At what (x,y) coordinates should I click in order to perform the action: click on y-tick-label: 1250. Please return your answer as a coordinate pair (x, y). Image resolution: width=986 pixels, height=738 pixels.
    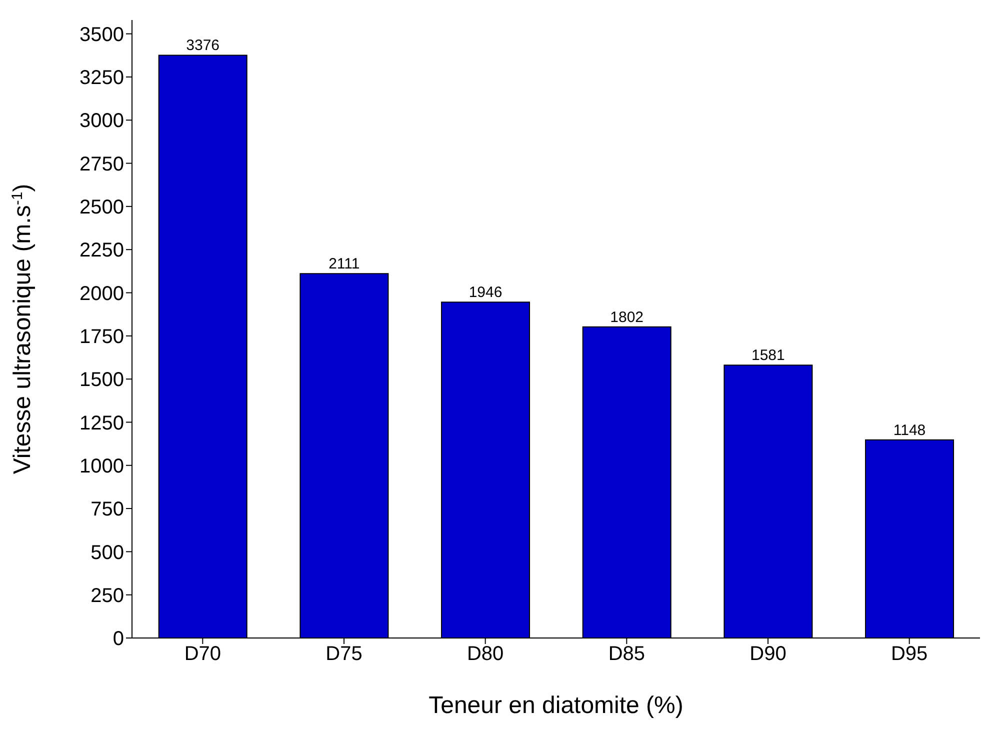
    Looking at the image, I should click on (102, 423).